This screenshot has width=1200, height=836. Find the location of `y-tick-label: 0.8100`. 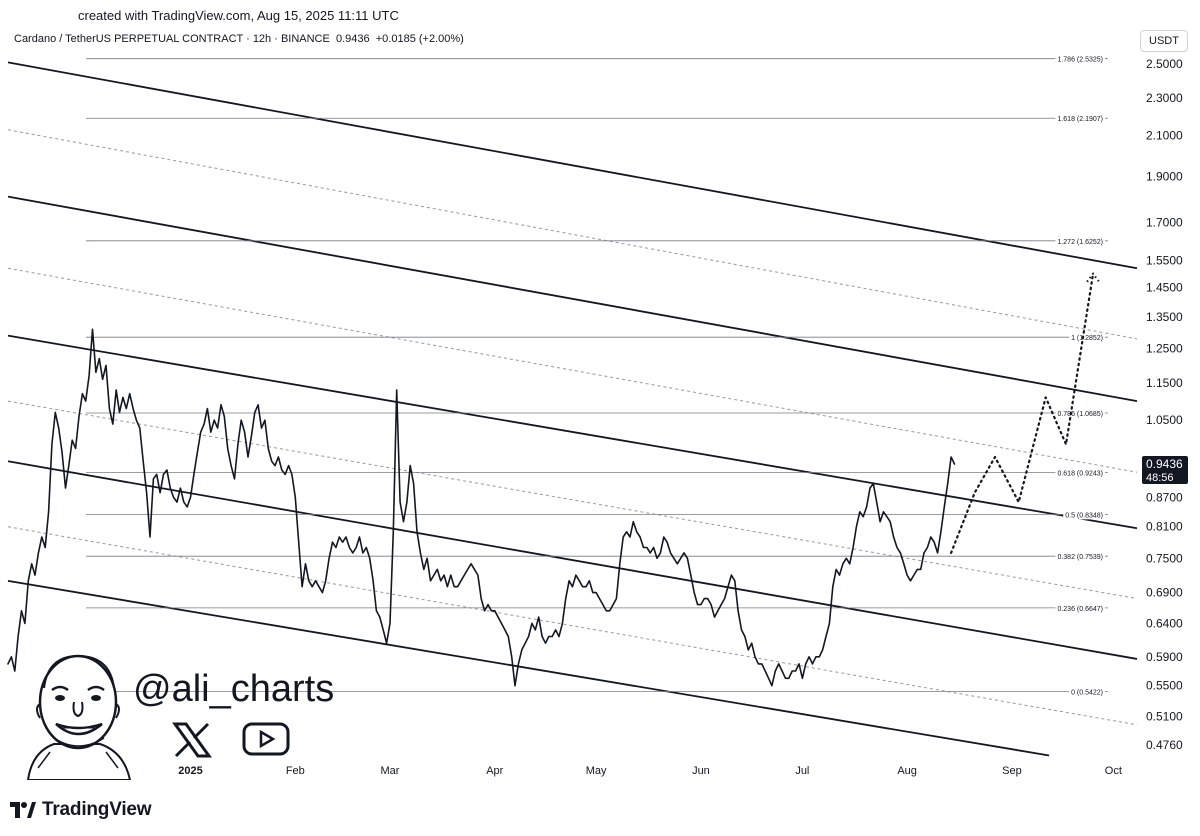

y-tick-label: 0.8100 is located at coordinates (1164, 527).